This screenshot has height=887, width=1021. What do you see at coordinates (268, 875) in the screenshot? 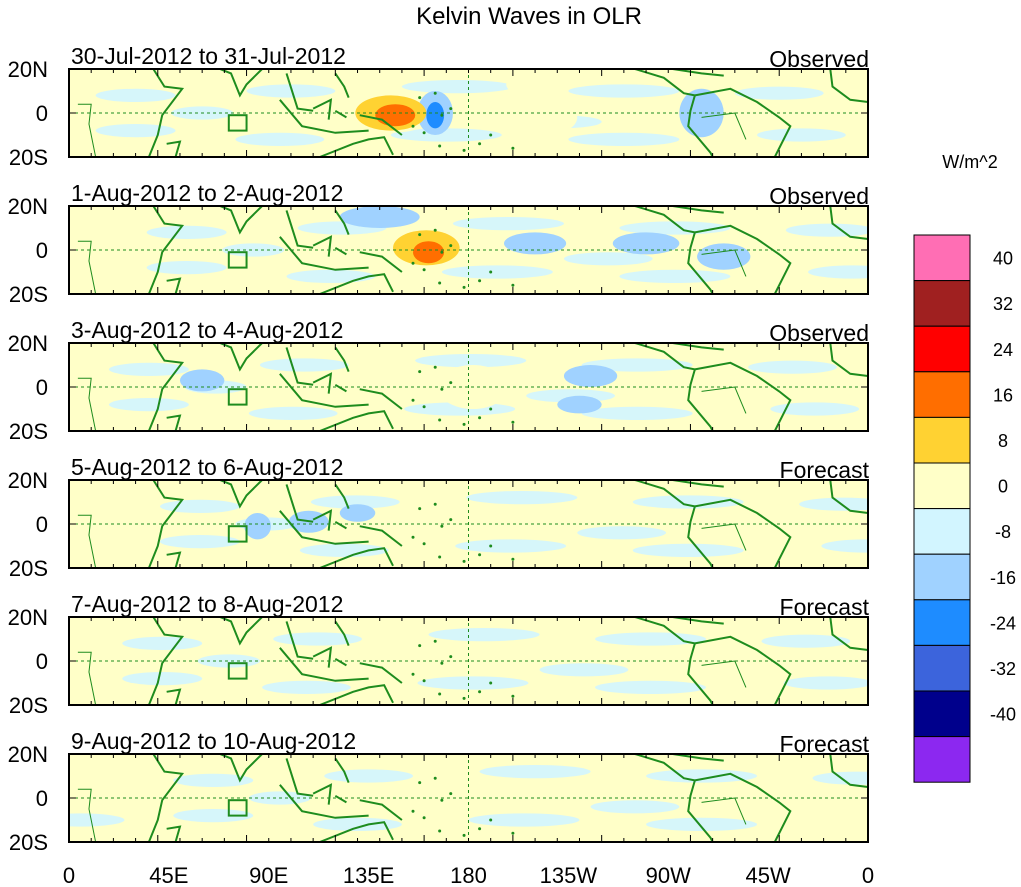
I see `lon-tick-label: 90E` at bounding box center [268, 875].